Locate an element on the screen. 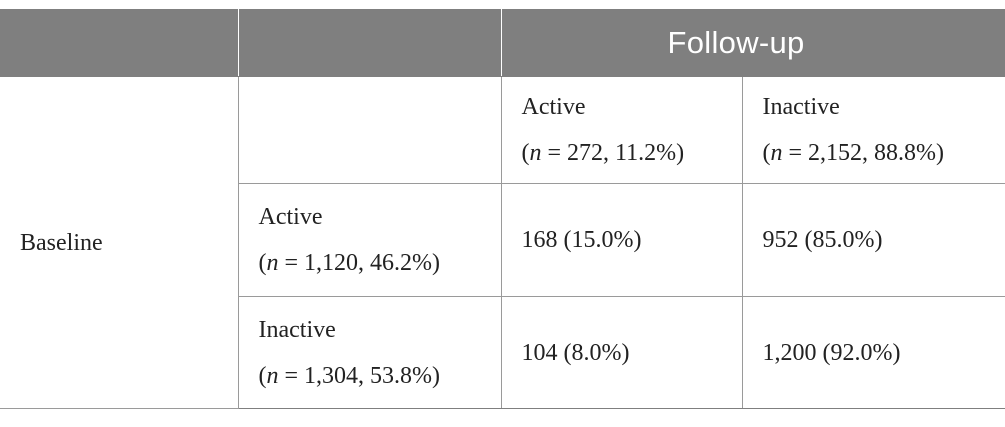  row-header-inactive: Inactive (n = 1,304, 53.8%) is located at coordinates (370, 352).